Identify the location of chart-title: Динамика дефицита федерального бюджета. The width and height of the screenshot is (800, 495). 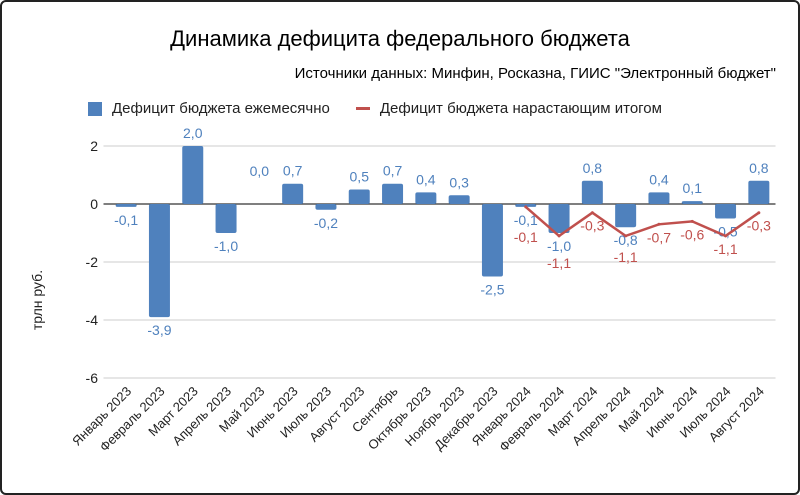
(400, 38).